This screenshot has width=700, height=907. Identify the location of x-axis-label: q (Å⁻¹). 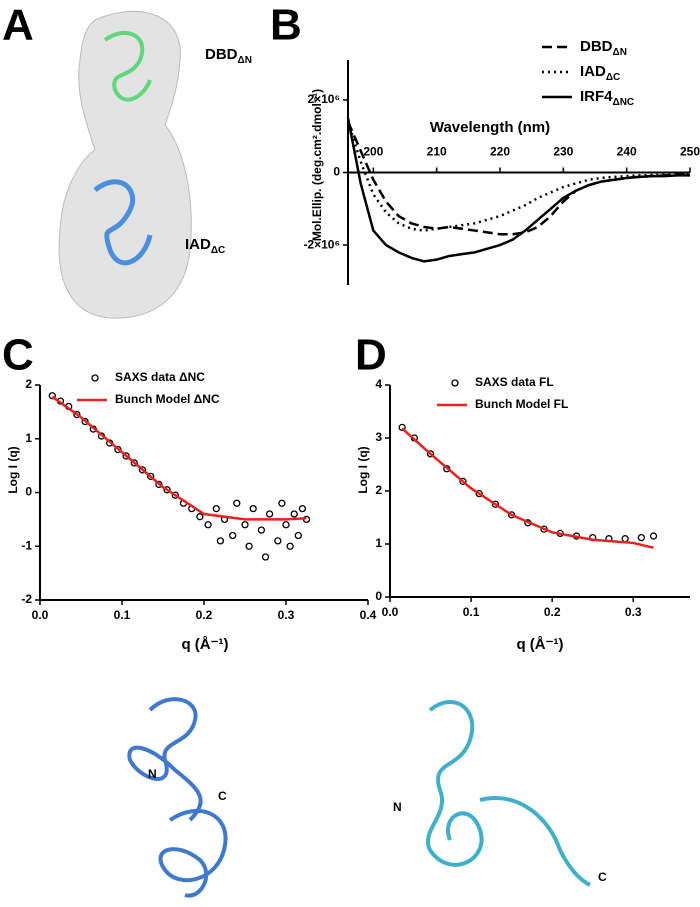
(539, 644).